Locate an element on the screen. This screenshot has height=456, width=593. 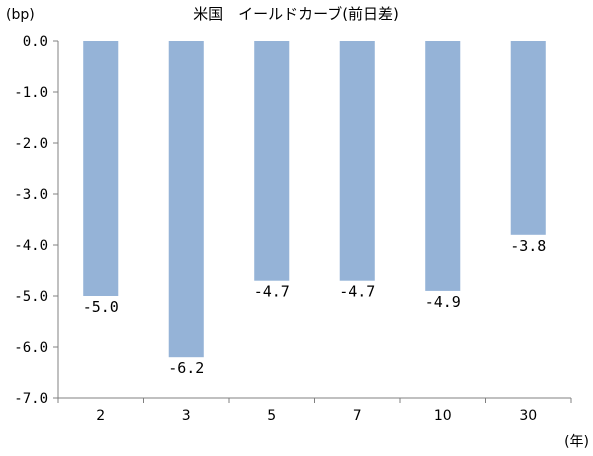
x-tick-label: 5 is located at coordinates (271, 416).